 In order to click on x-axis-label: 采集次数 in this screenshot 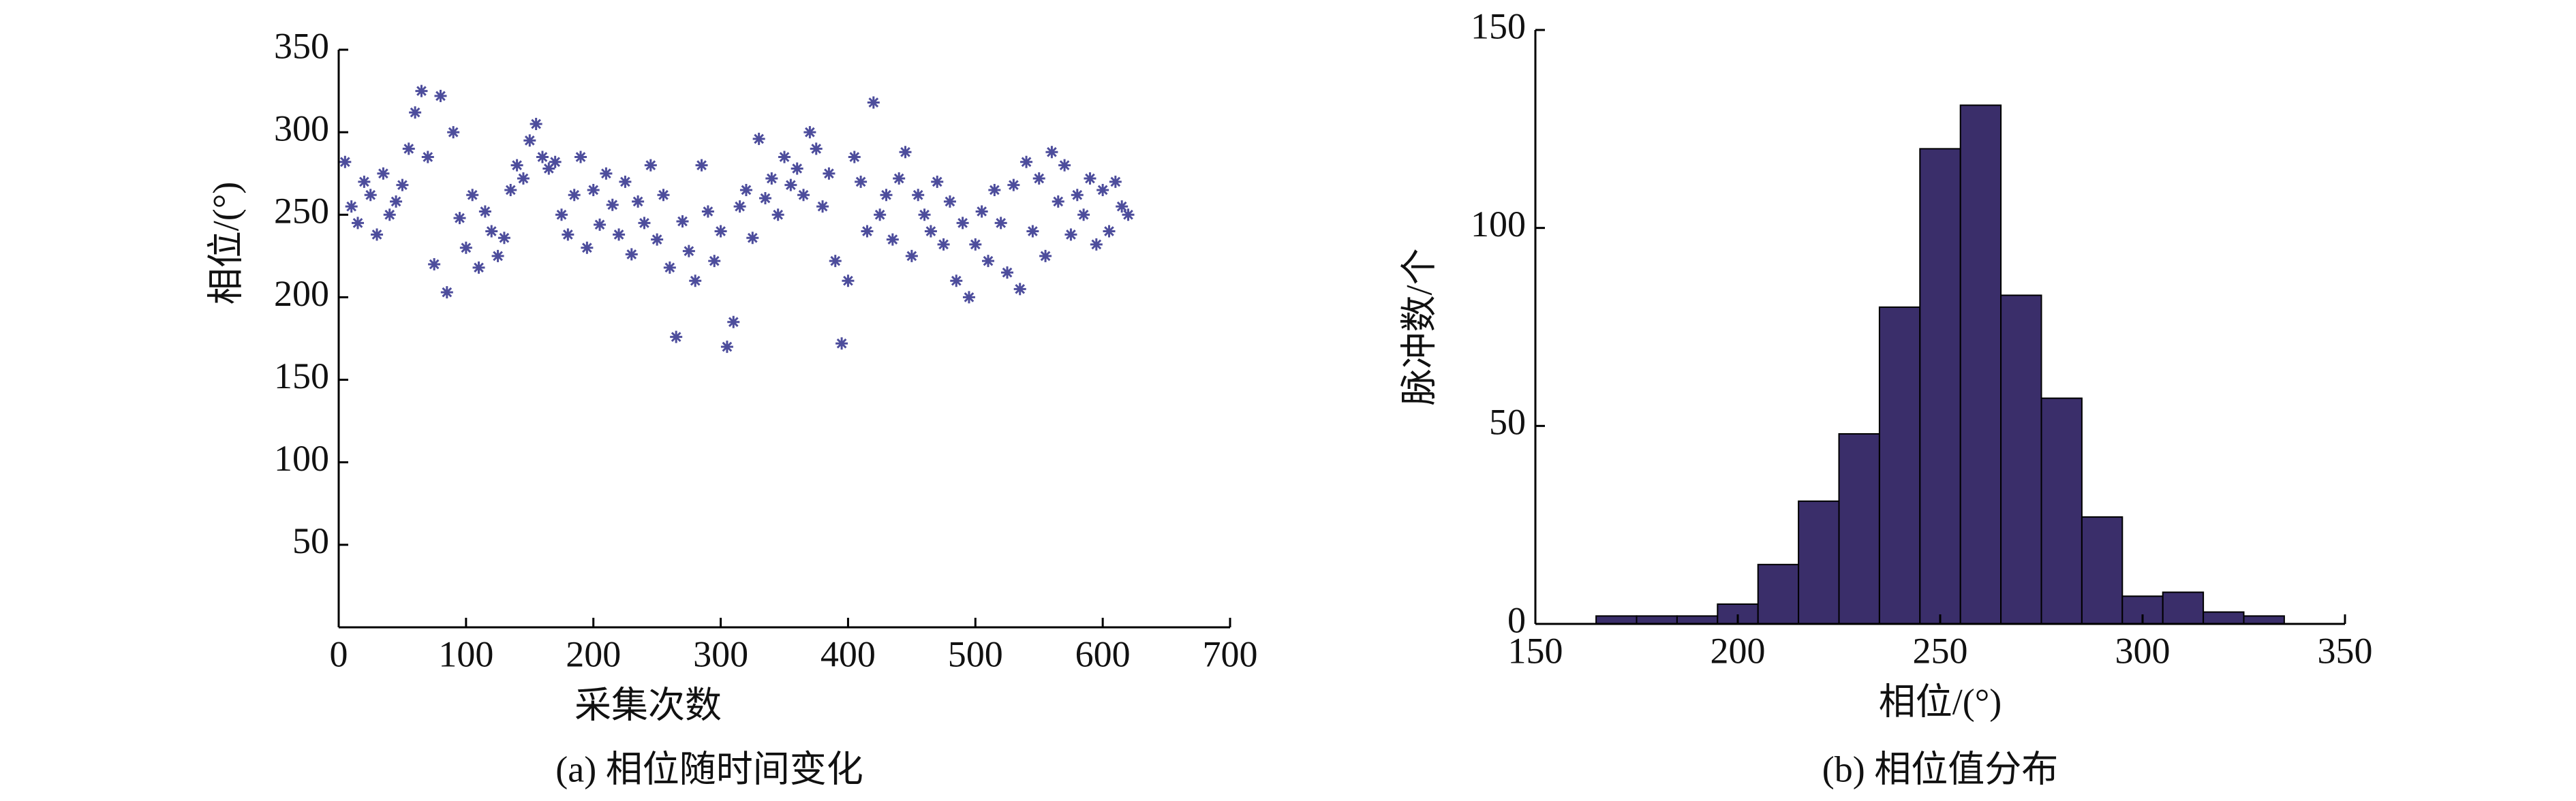, I will do `click(648, 705)`.